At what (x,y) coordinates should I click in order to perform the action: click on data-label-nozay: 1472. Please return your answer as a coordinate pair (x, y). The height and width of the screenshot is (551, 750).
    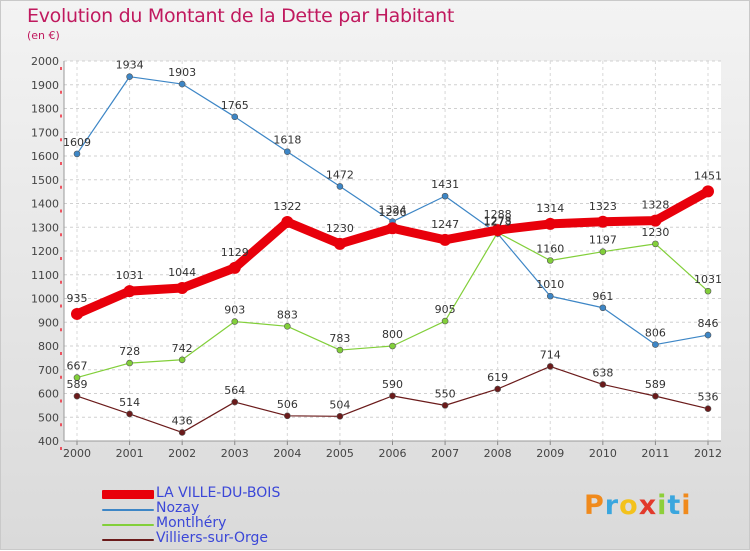
    Looking at the image, I should click on (340, 174).